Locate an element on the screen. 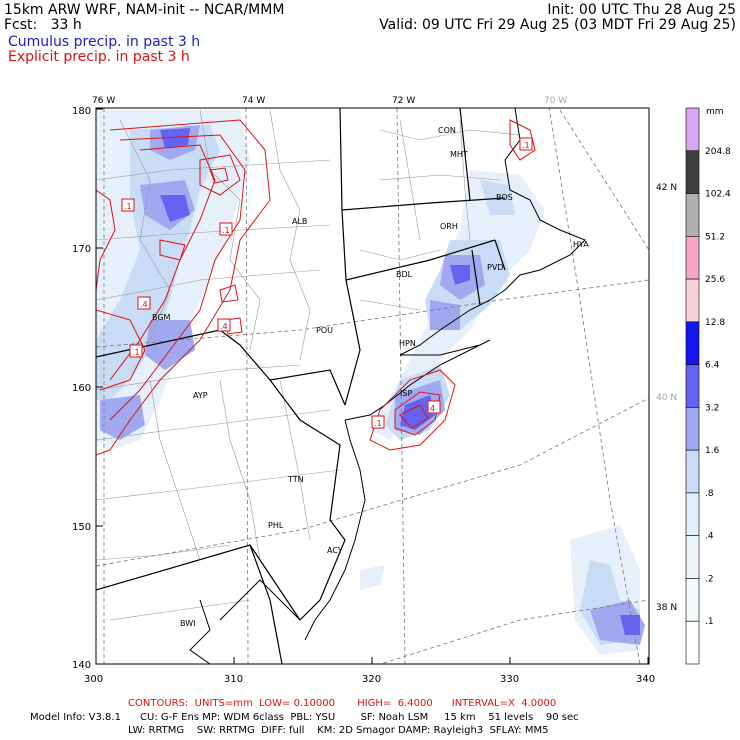 The height and width of the screenshot is (740, 740). station-label: AYP is located at coordinates (200, 395).